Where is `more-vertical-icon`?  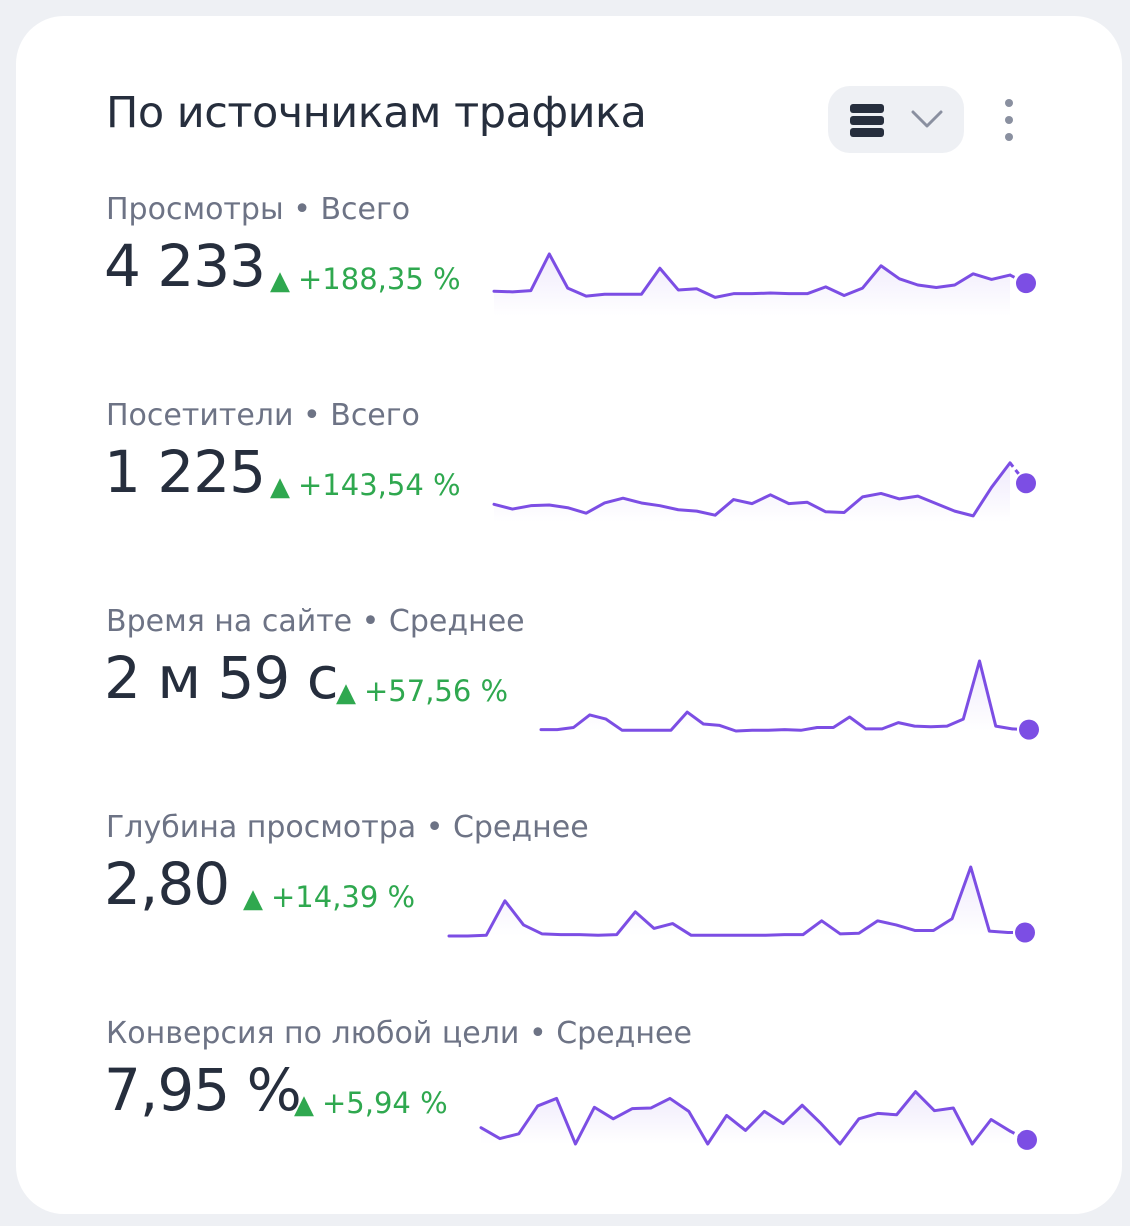
more-vertical-icon is located at coordinates (1009, 120).